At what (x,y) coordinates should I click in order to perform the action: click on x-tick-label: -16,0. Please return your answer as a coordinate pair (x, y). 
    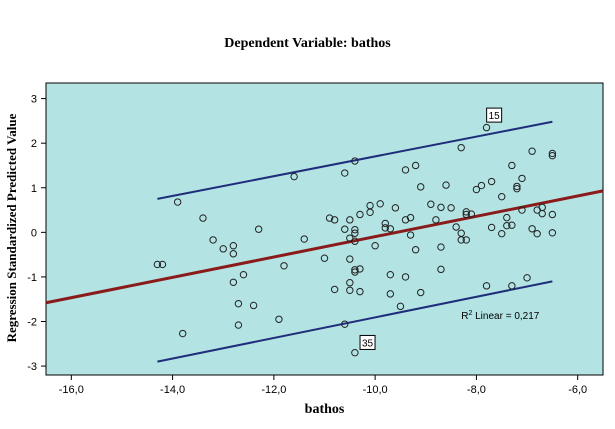
    Looking at the image, I should click on (71, 390).